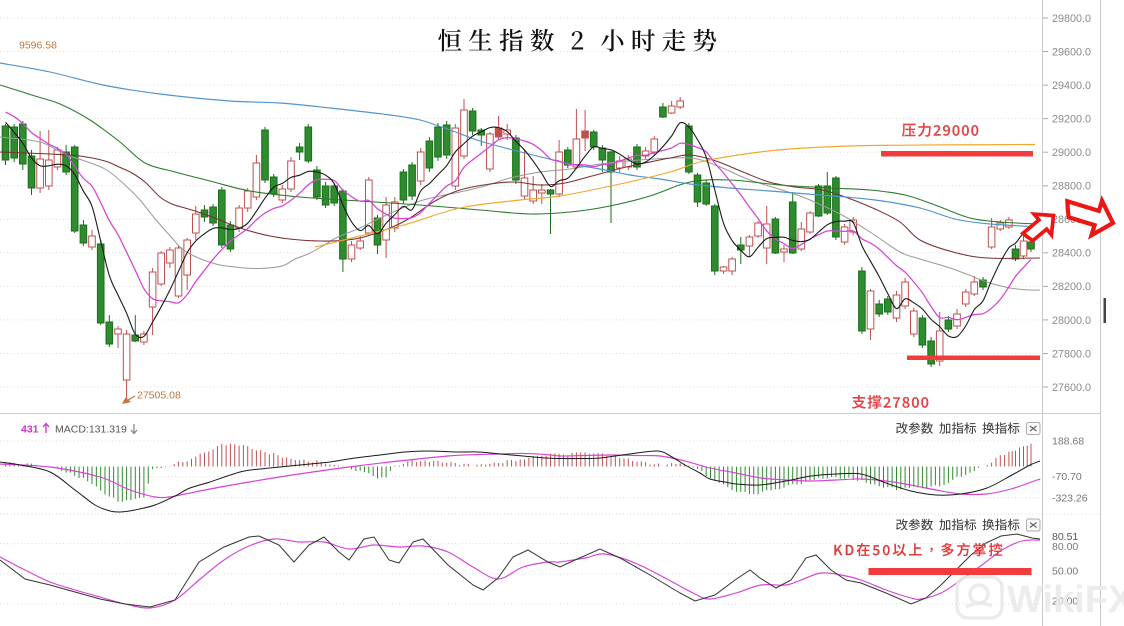  I want to click on svg-text: 27800.0, so click(1071, 354).